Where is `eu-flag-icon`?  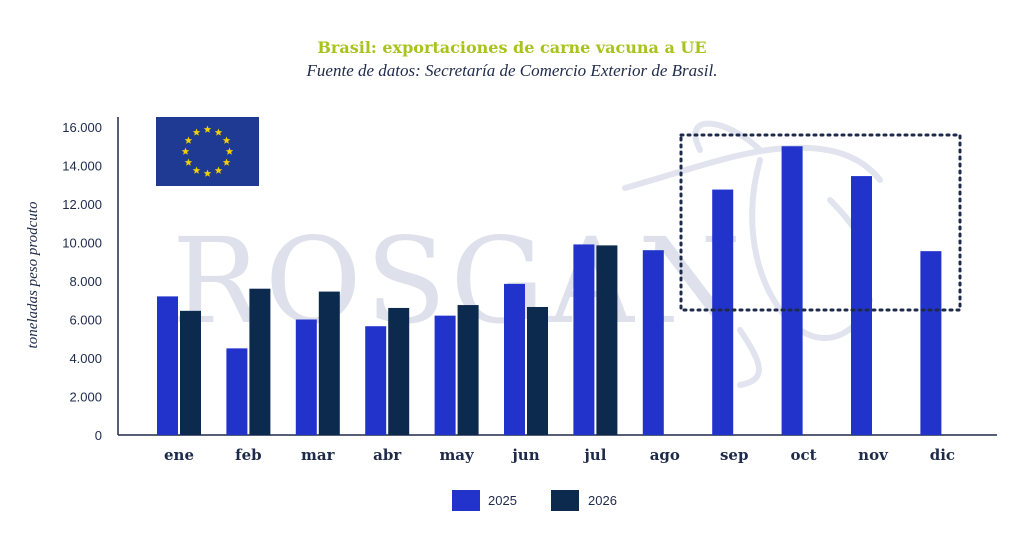 eu-flag-icon is located at coordinates (207, 151).